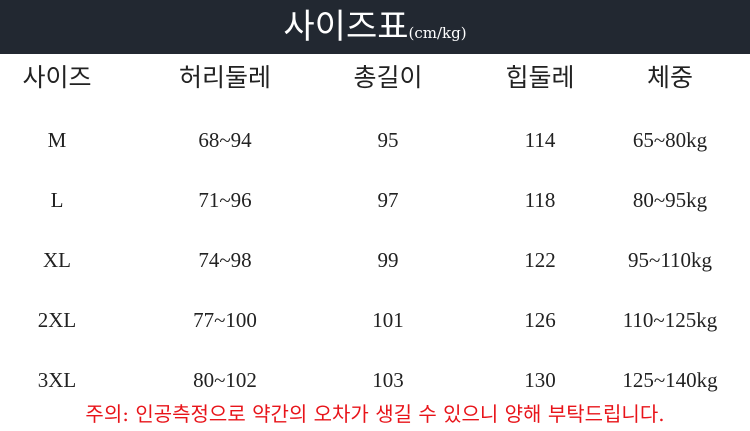 The width and height of the screenshot is (750, 431). Describe the element at coordinates (57, 200) in the screenshot. I see `table-cell: L` at that location.